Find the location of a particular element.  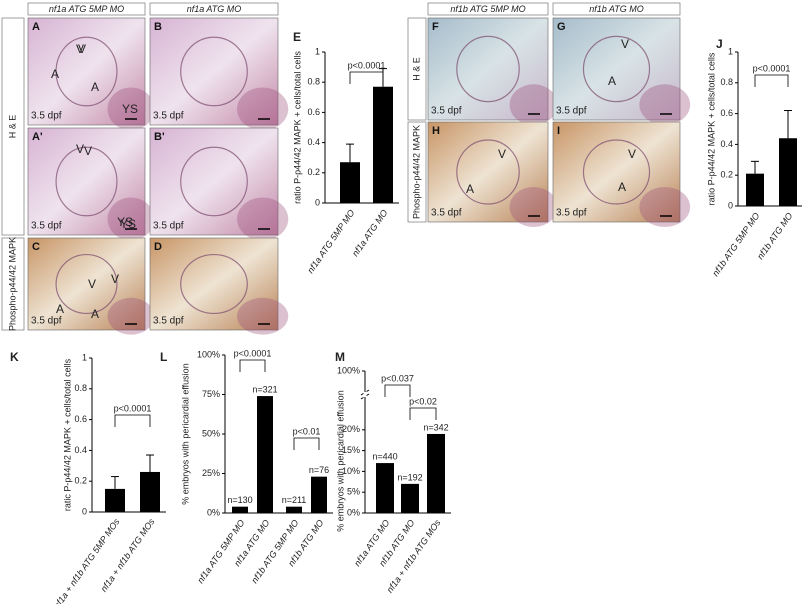

column-header-box is located at coordinates (86, 9).